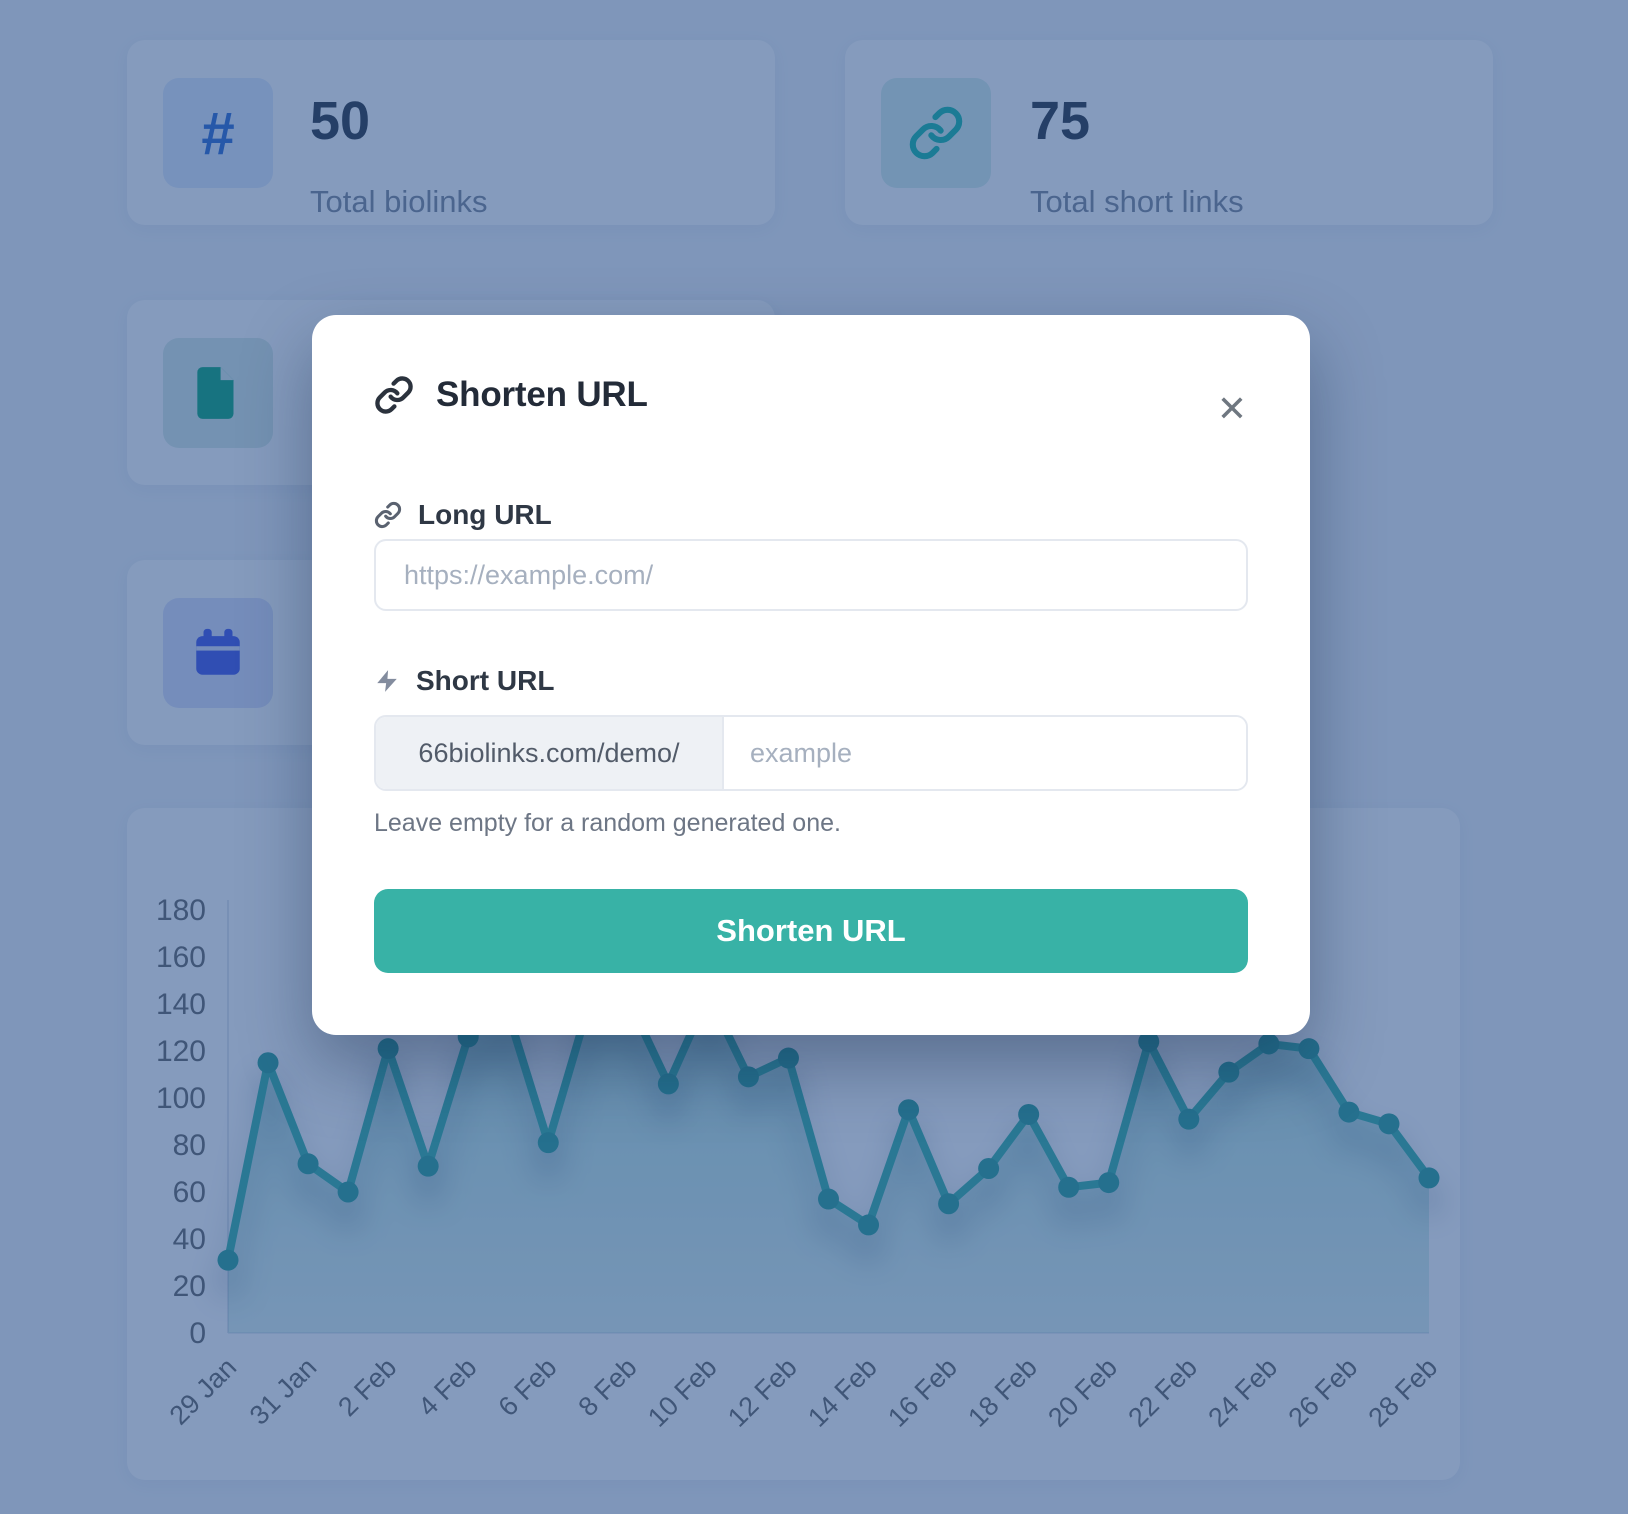  What do you see at coordinates (387, 681) in the screenshot?
I see `bolt-icon` at bounding box center [387, 681].